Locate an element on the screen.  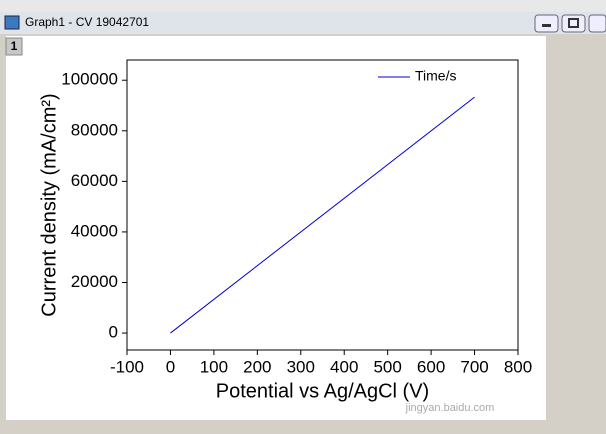
window-buttons is located at coordinates (570, 23).